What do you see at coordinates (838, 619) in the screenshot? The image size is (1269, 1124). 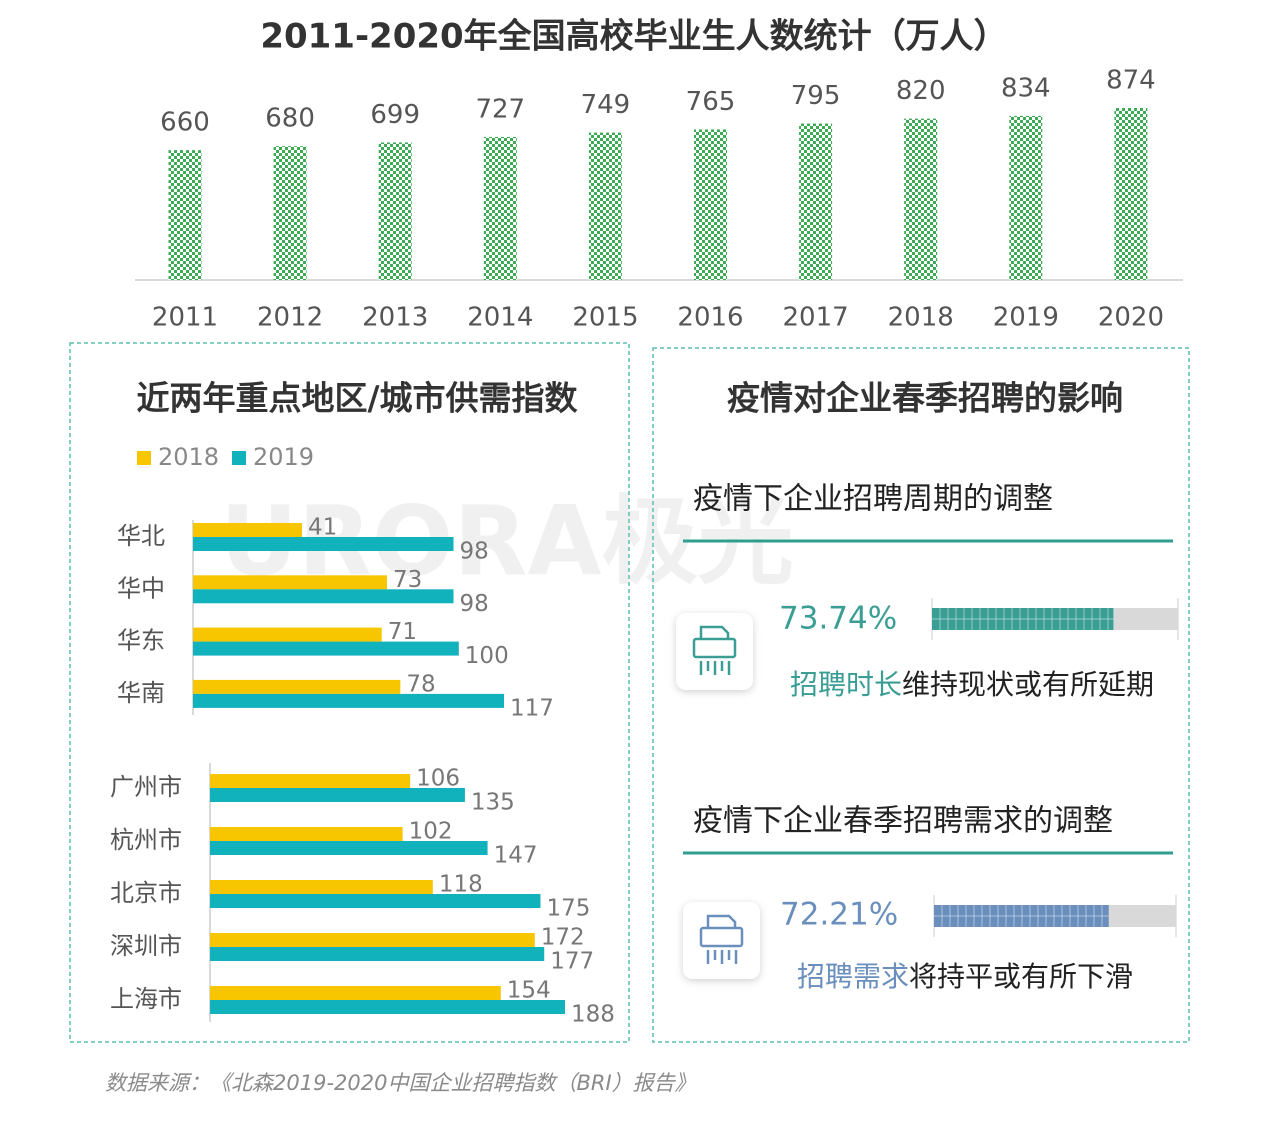 I see `percent-label: 73.74%` at bounding box center [838, 619].